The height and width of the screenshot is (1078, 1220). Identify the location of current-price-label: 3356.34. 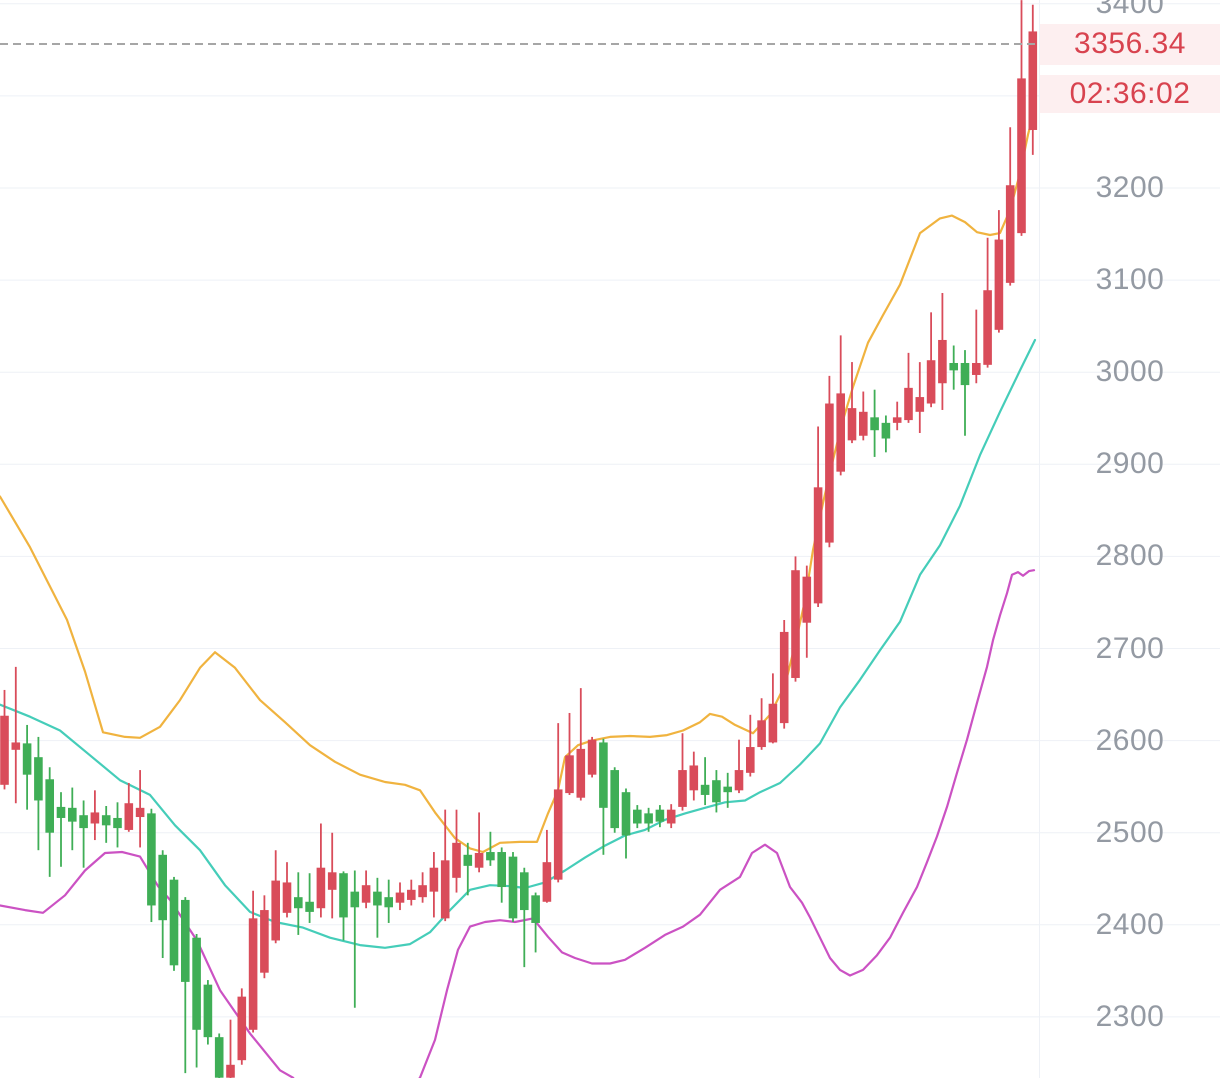
(1130, 44).